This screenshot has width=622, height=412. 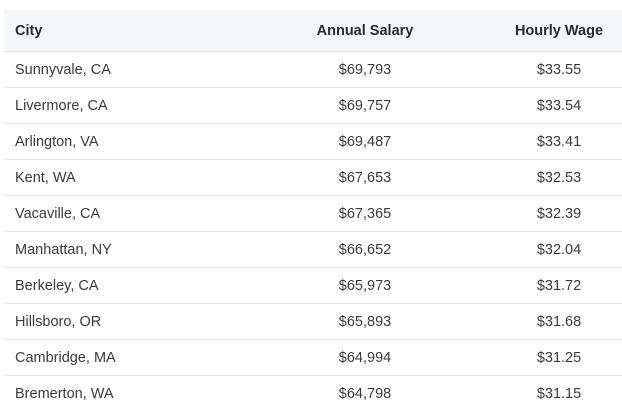 I want to click on cell-annual-salary: $64,798, so click(x=365, y=393).